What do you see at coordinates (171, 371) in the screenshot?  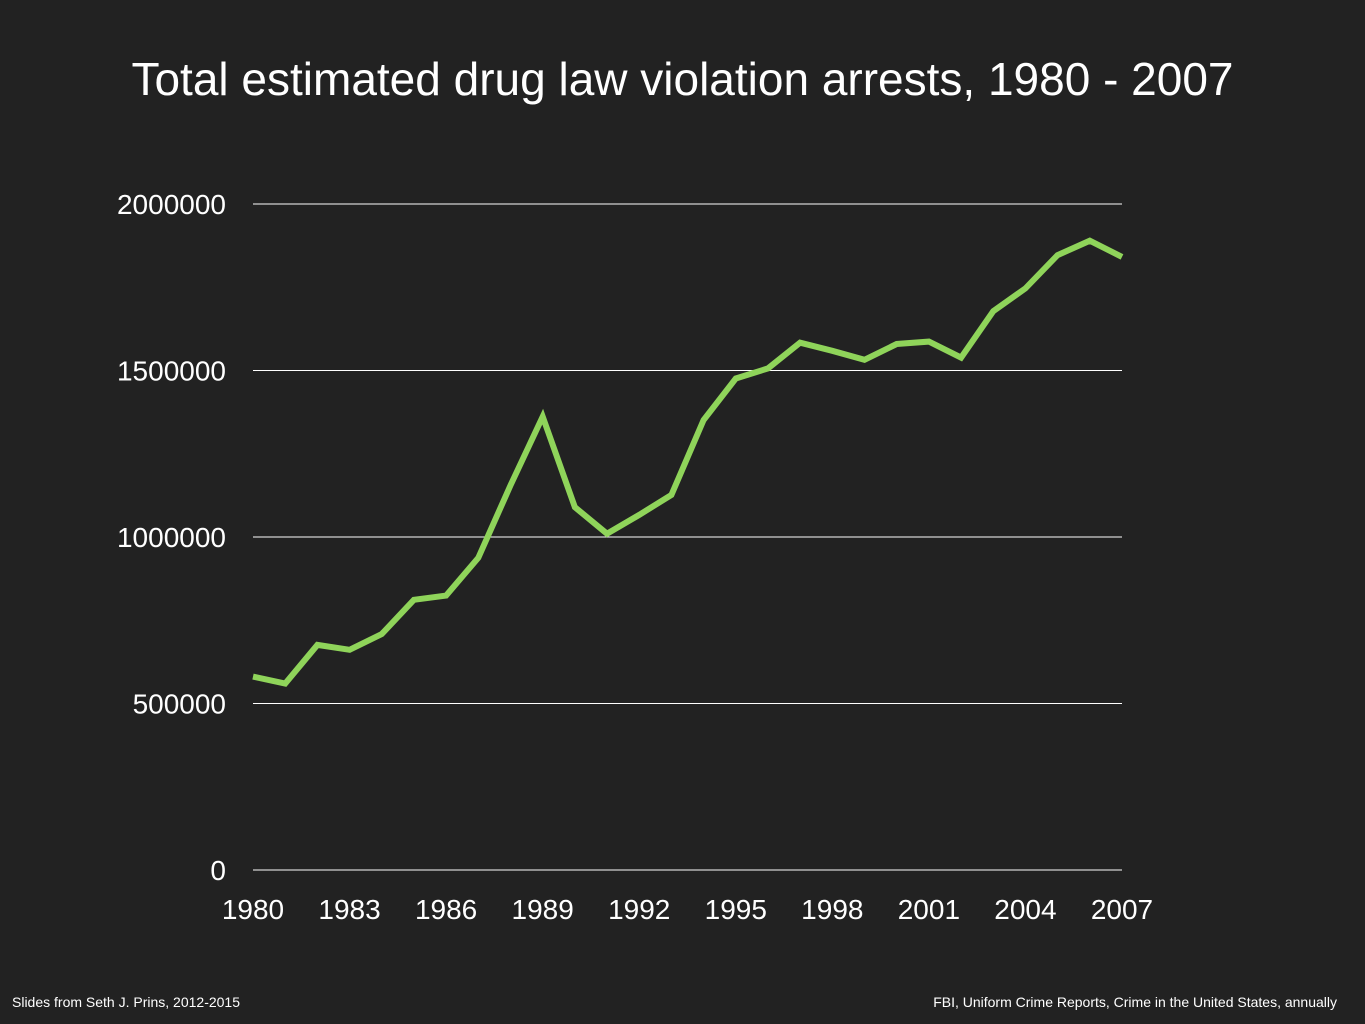 I see `y-tick-label: 1500000` at bounding box center [171, 371].